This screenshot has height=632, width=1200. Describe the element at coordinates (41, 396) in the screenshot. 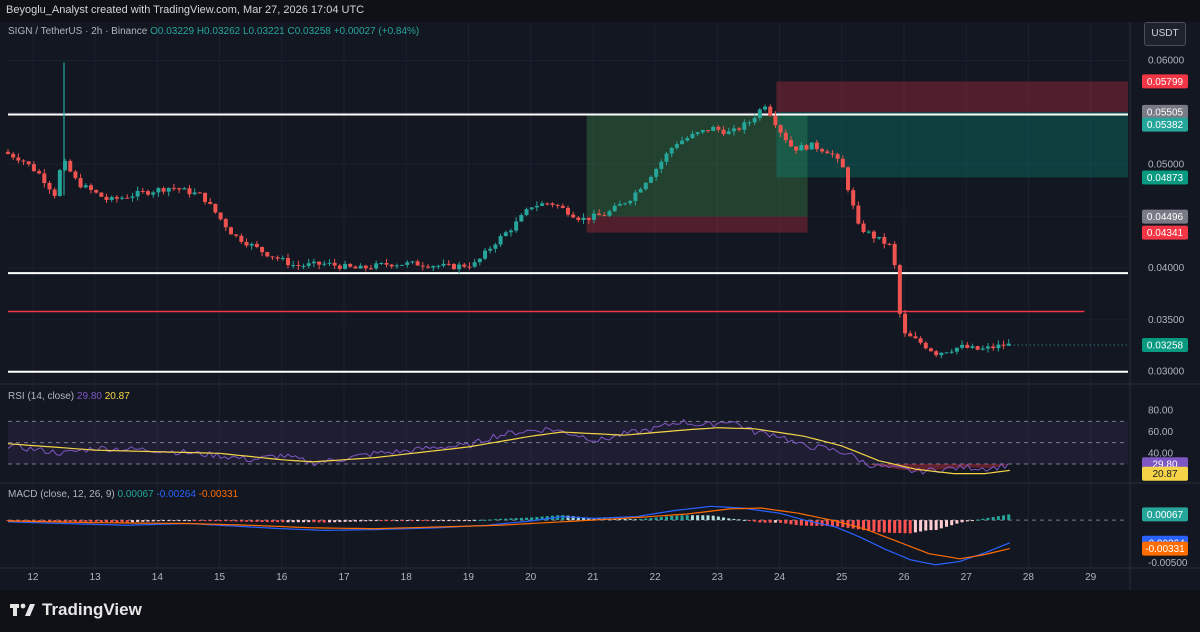

I see `rsi-title: RSI (14, close)` at that location.